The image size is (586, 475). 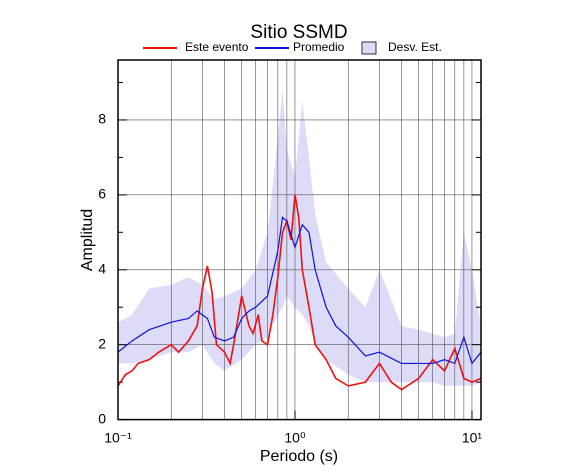 I want to click on y-tick-label: 4, so click(x=102, y=268).